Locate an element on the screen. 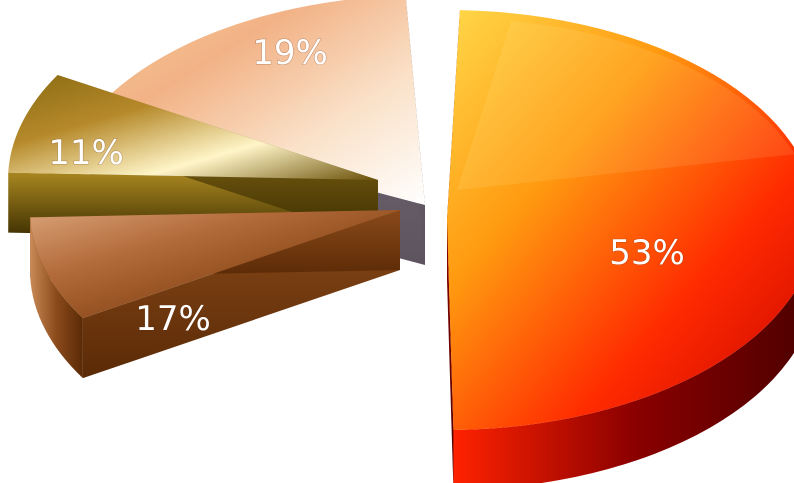  slice-53-wall-b is located at coordinates (450, 351).